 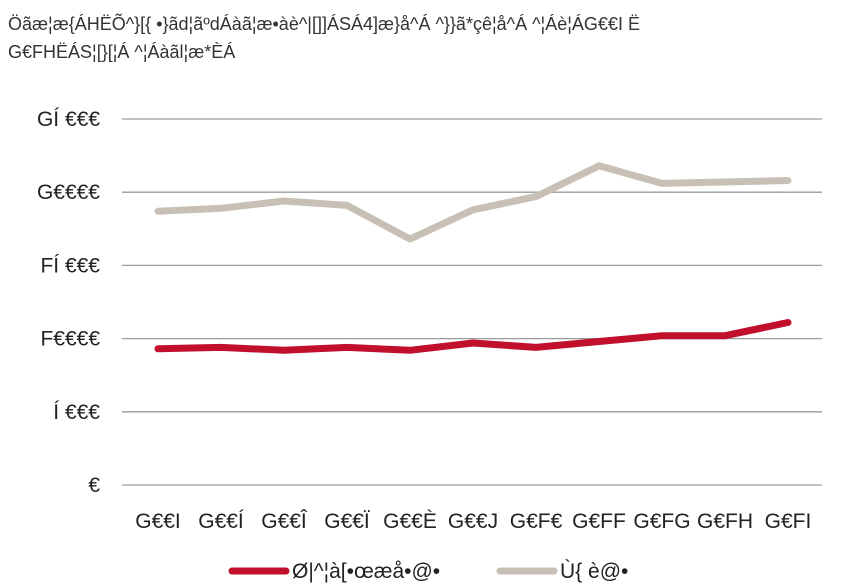 What do you see at coordinates (221, 521) in the screenshot?
I see `x-tick-label: G€€Í` at bounding box center [221, 521].